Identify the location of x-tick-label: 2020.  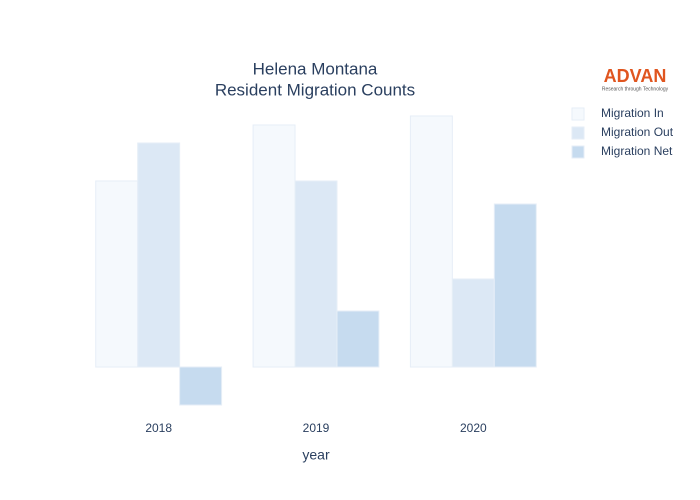
(473, 428).